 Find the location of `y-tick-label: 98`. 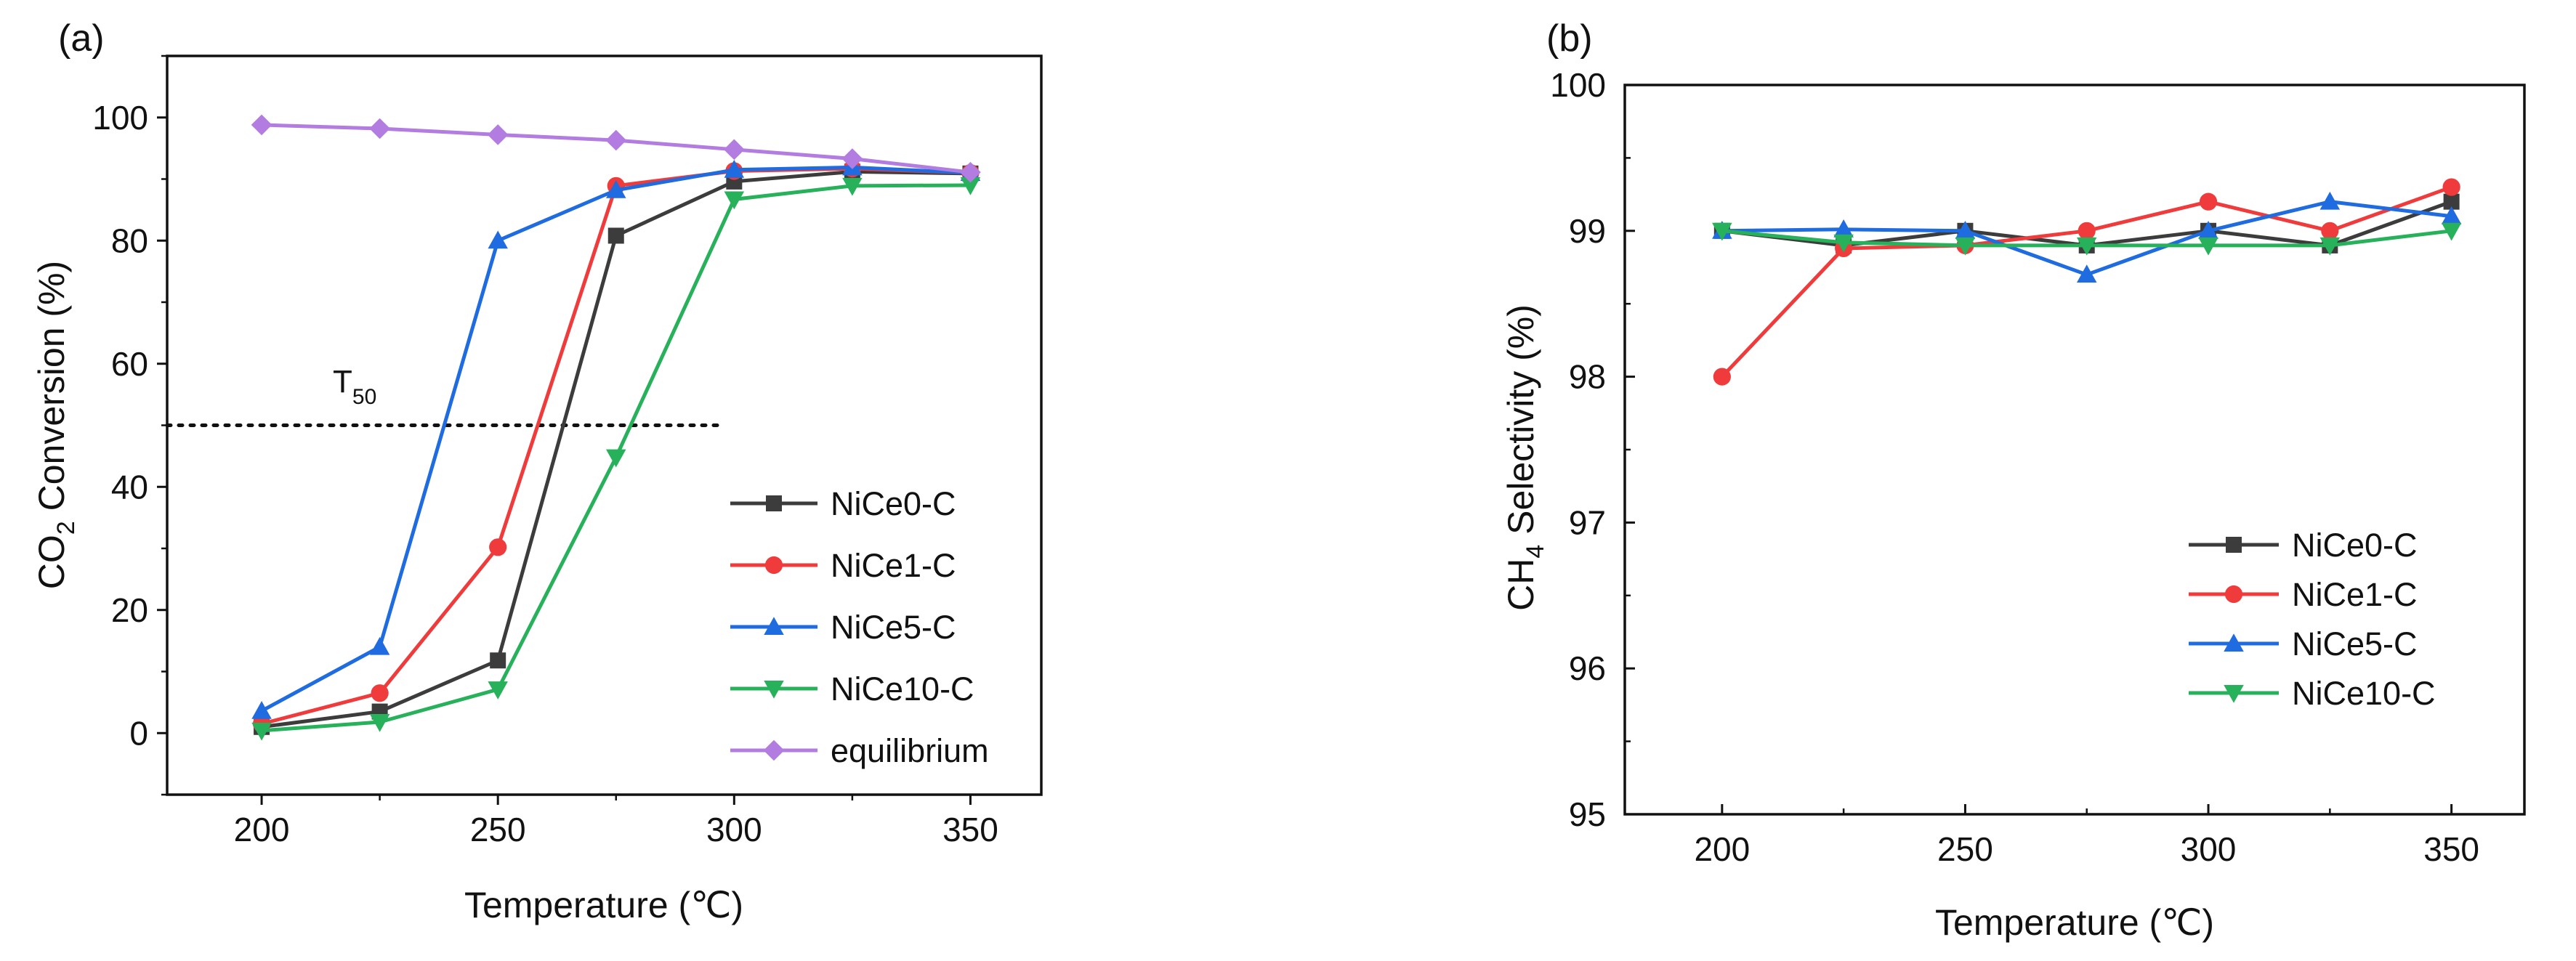

y-tick-label: 98 is located at coordinates (1588, 377).